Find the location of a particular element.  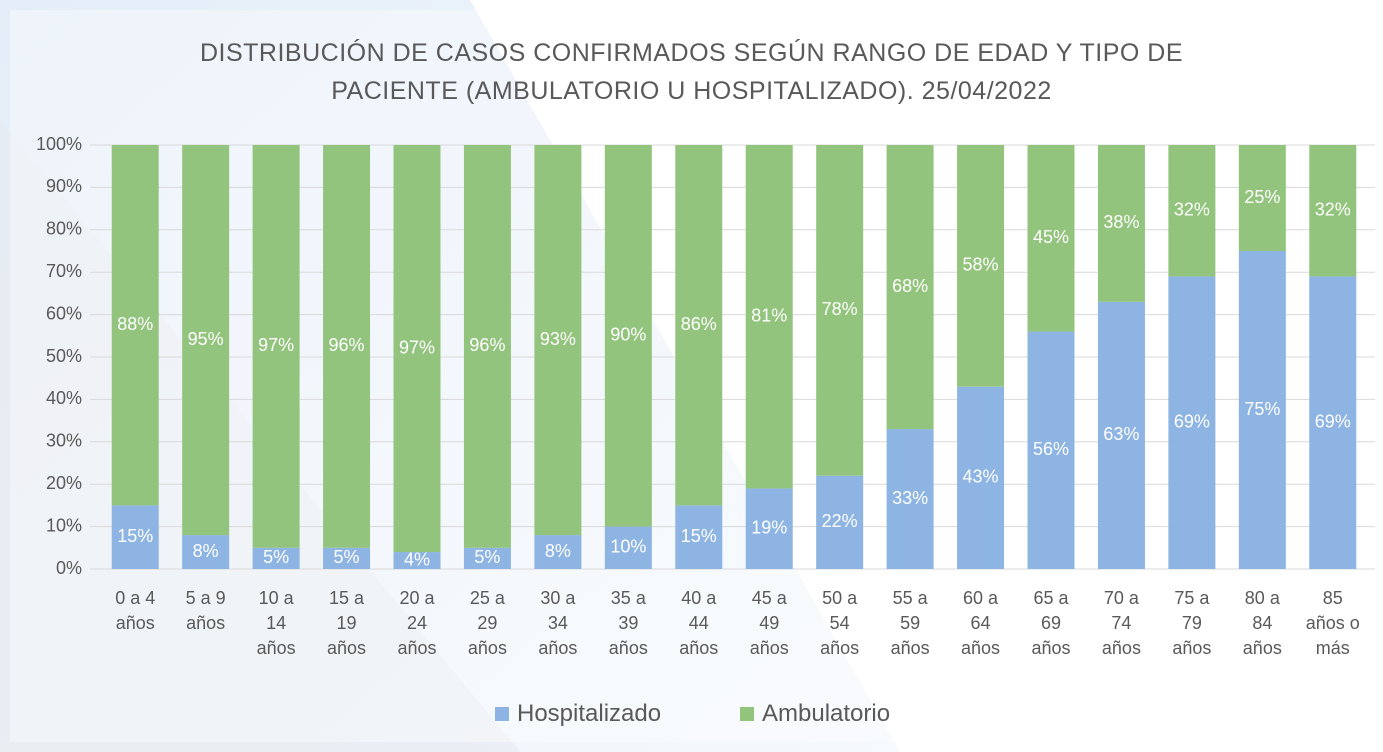

data-label: 88% is located at coordinates (135, 324).